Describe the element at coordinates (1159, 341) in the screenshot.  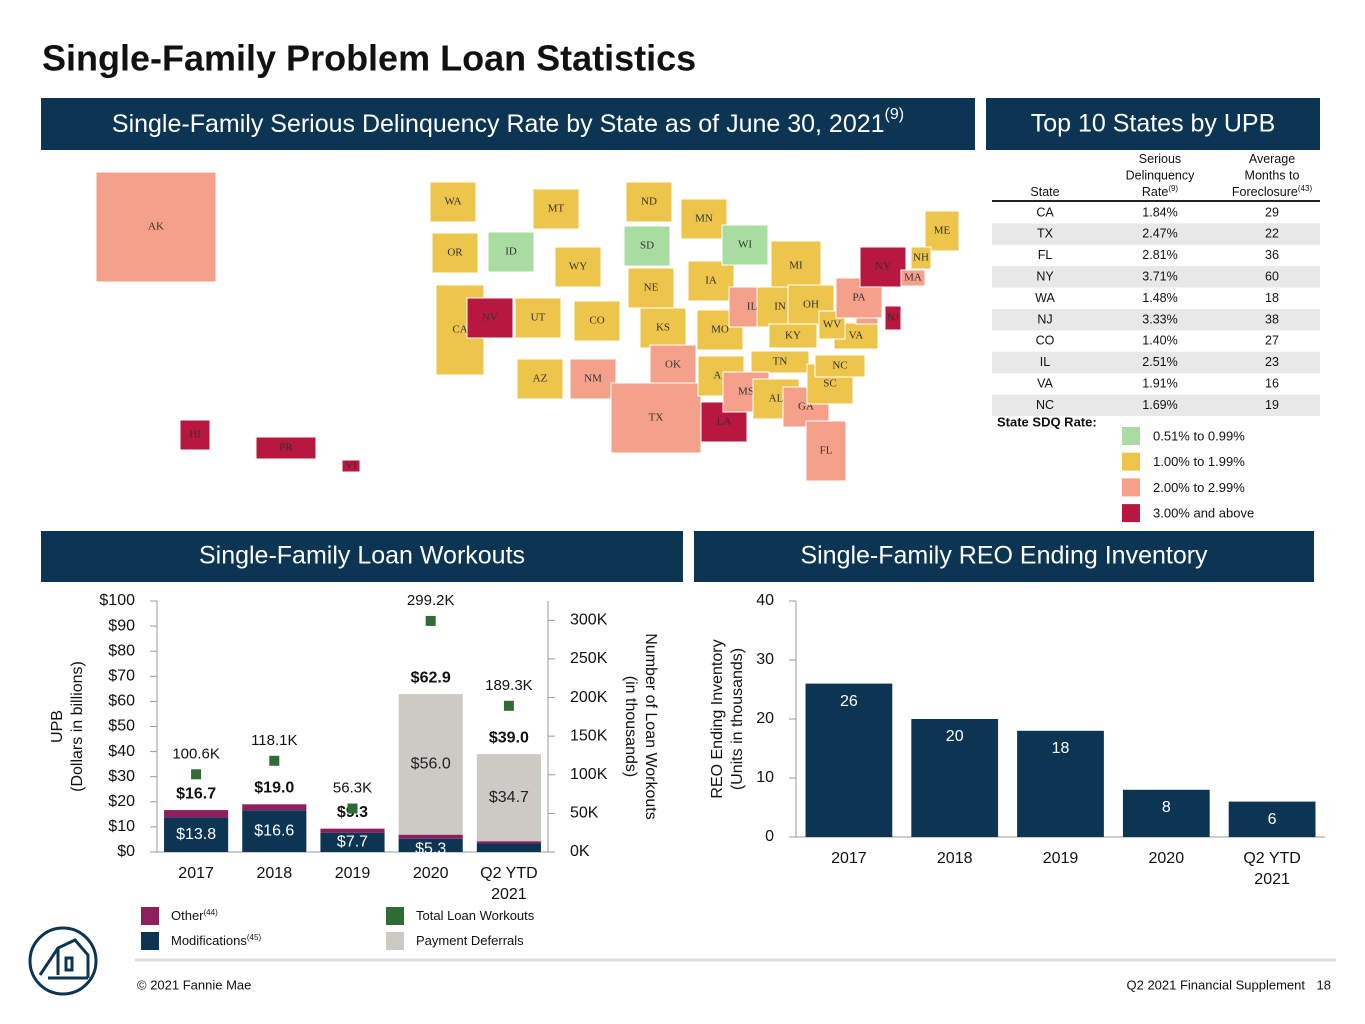
I see `table-cell: 1.40%` at that location.